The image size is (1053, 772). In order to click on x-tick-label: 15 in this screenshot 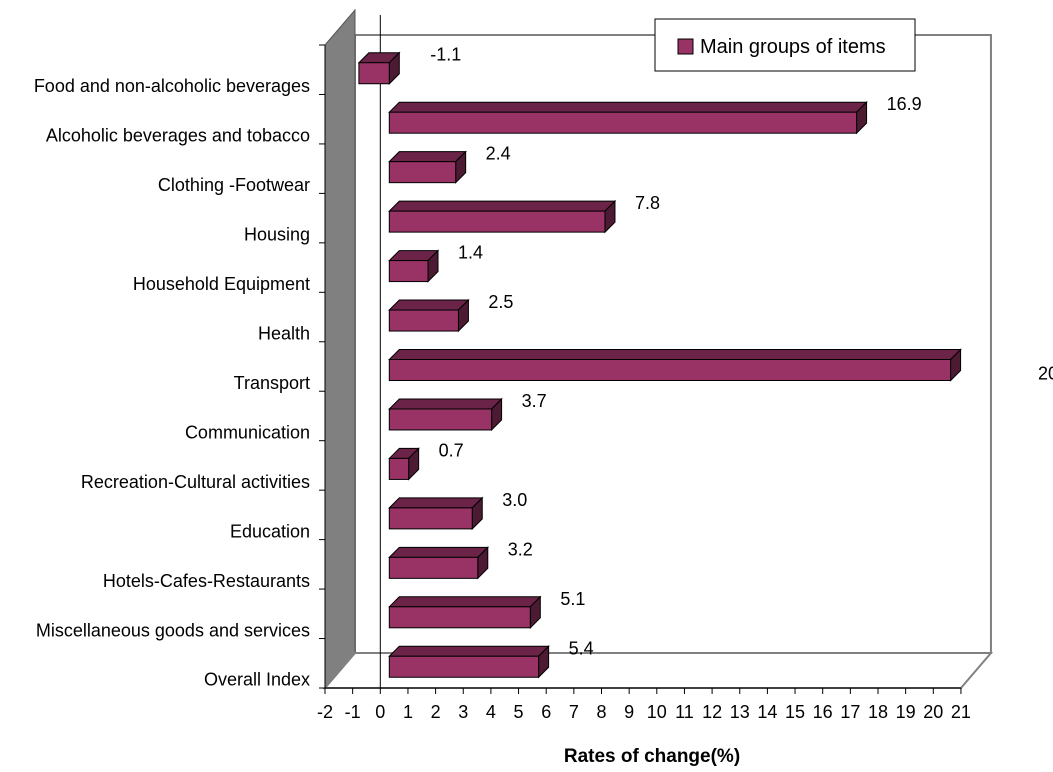, I will do `click(795, 712)`.